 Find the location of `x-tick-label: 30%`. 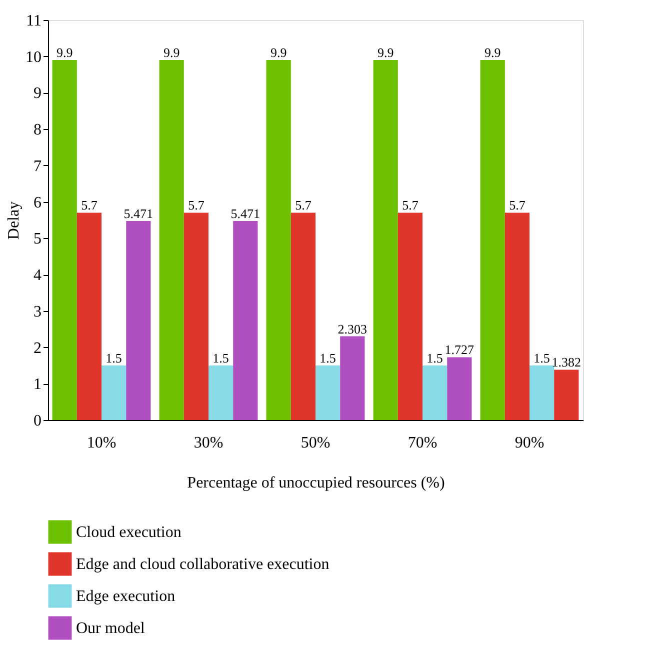

x-tick-label: 30% is located at coordinates (209, 443).